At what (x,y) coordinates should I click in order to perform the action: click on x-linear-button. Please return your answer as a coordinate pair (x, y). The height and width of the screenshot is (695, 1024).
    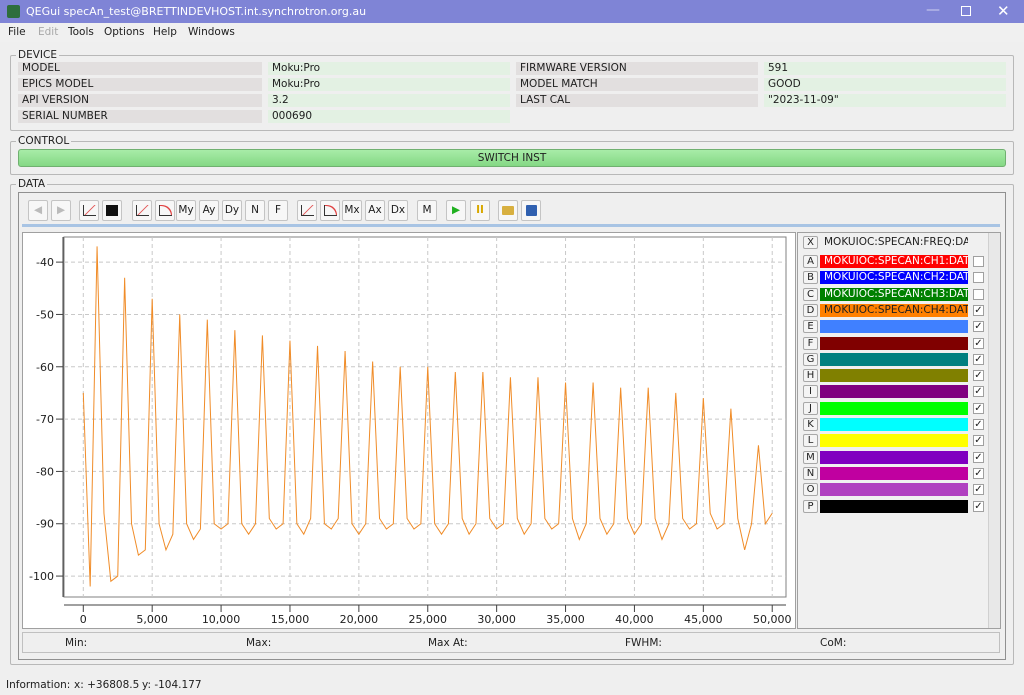
    Looking at the image, I should click on (307, 210).